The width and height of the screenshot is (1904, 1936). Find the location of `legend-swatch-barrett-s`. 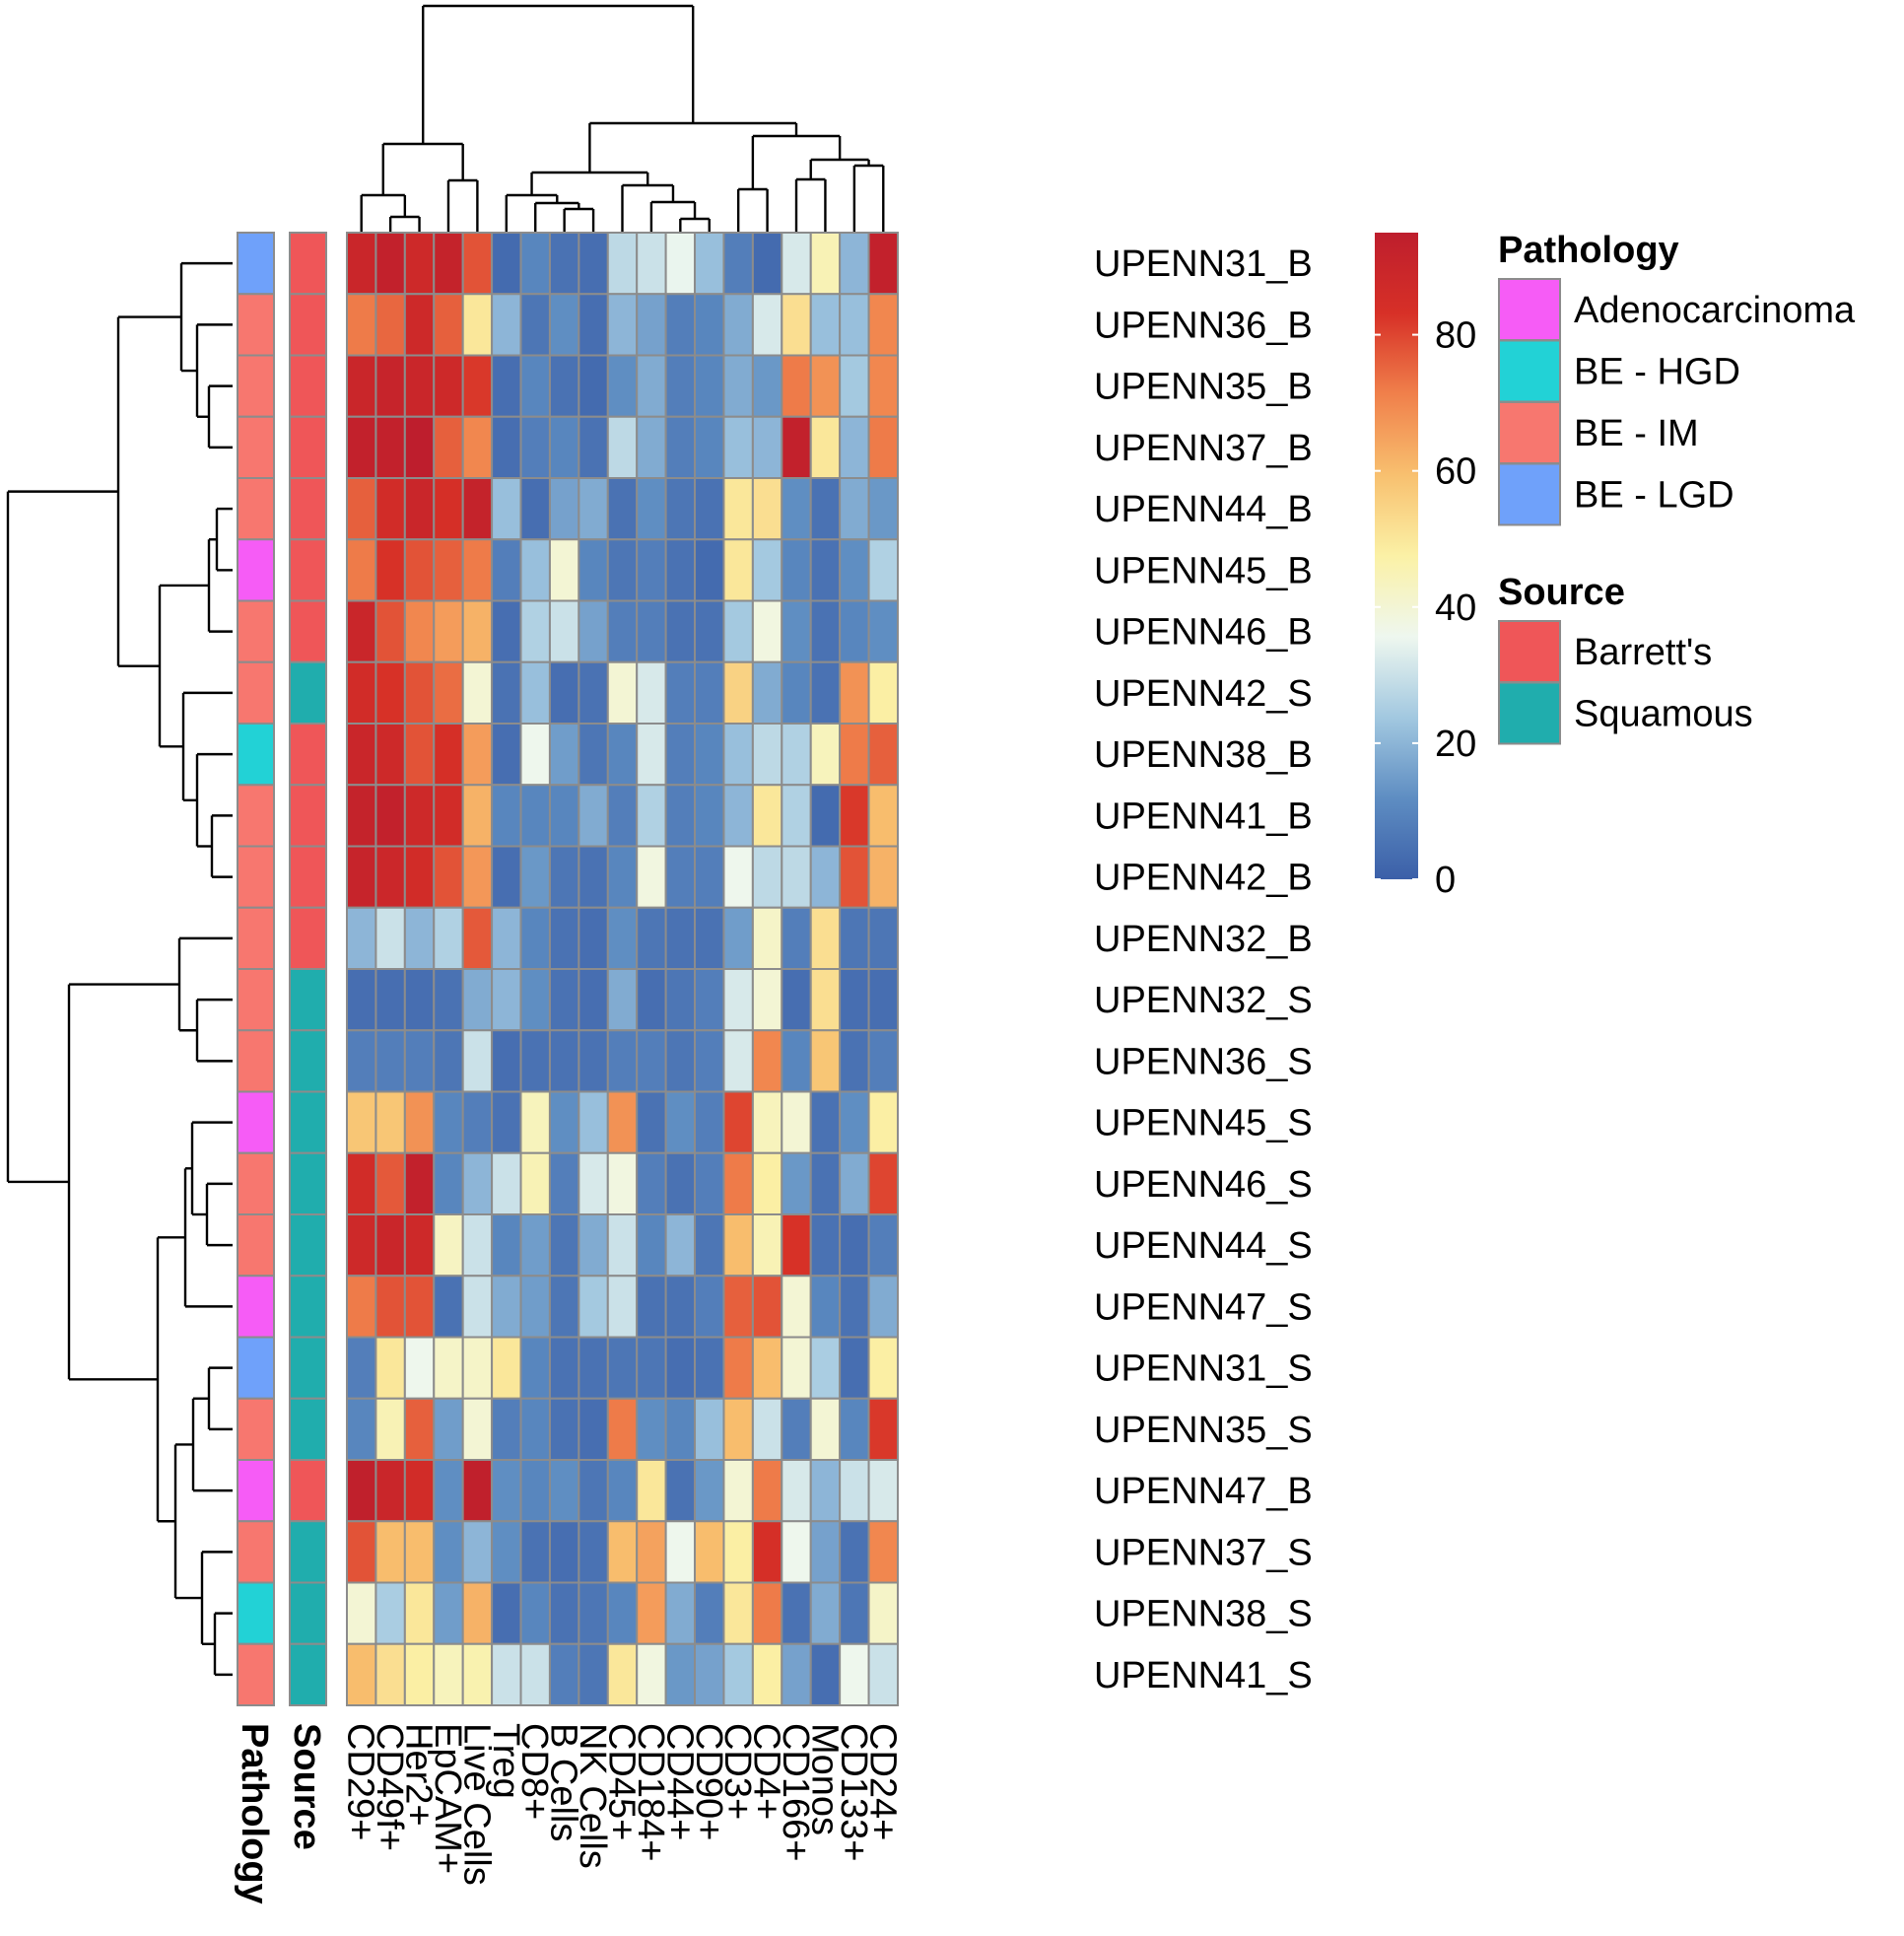

legend-swatch-barrett-s is located at coordinates (1529, 651).